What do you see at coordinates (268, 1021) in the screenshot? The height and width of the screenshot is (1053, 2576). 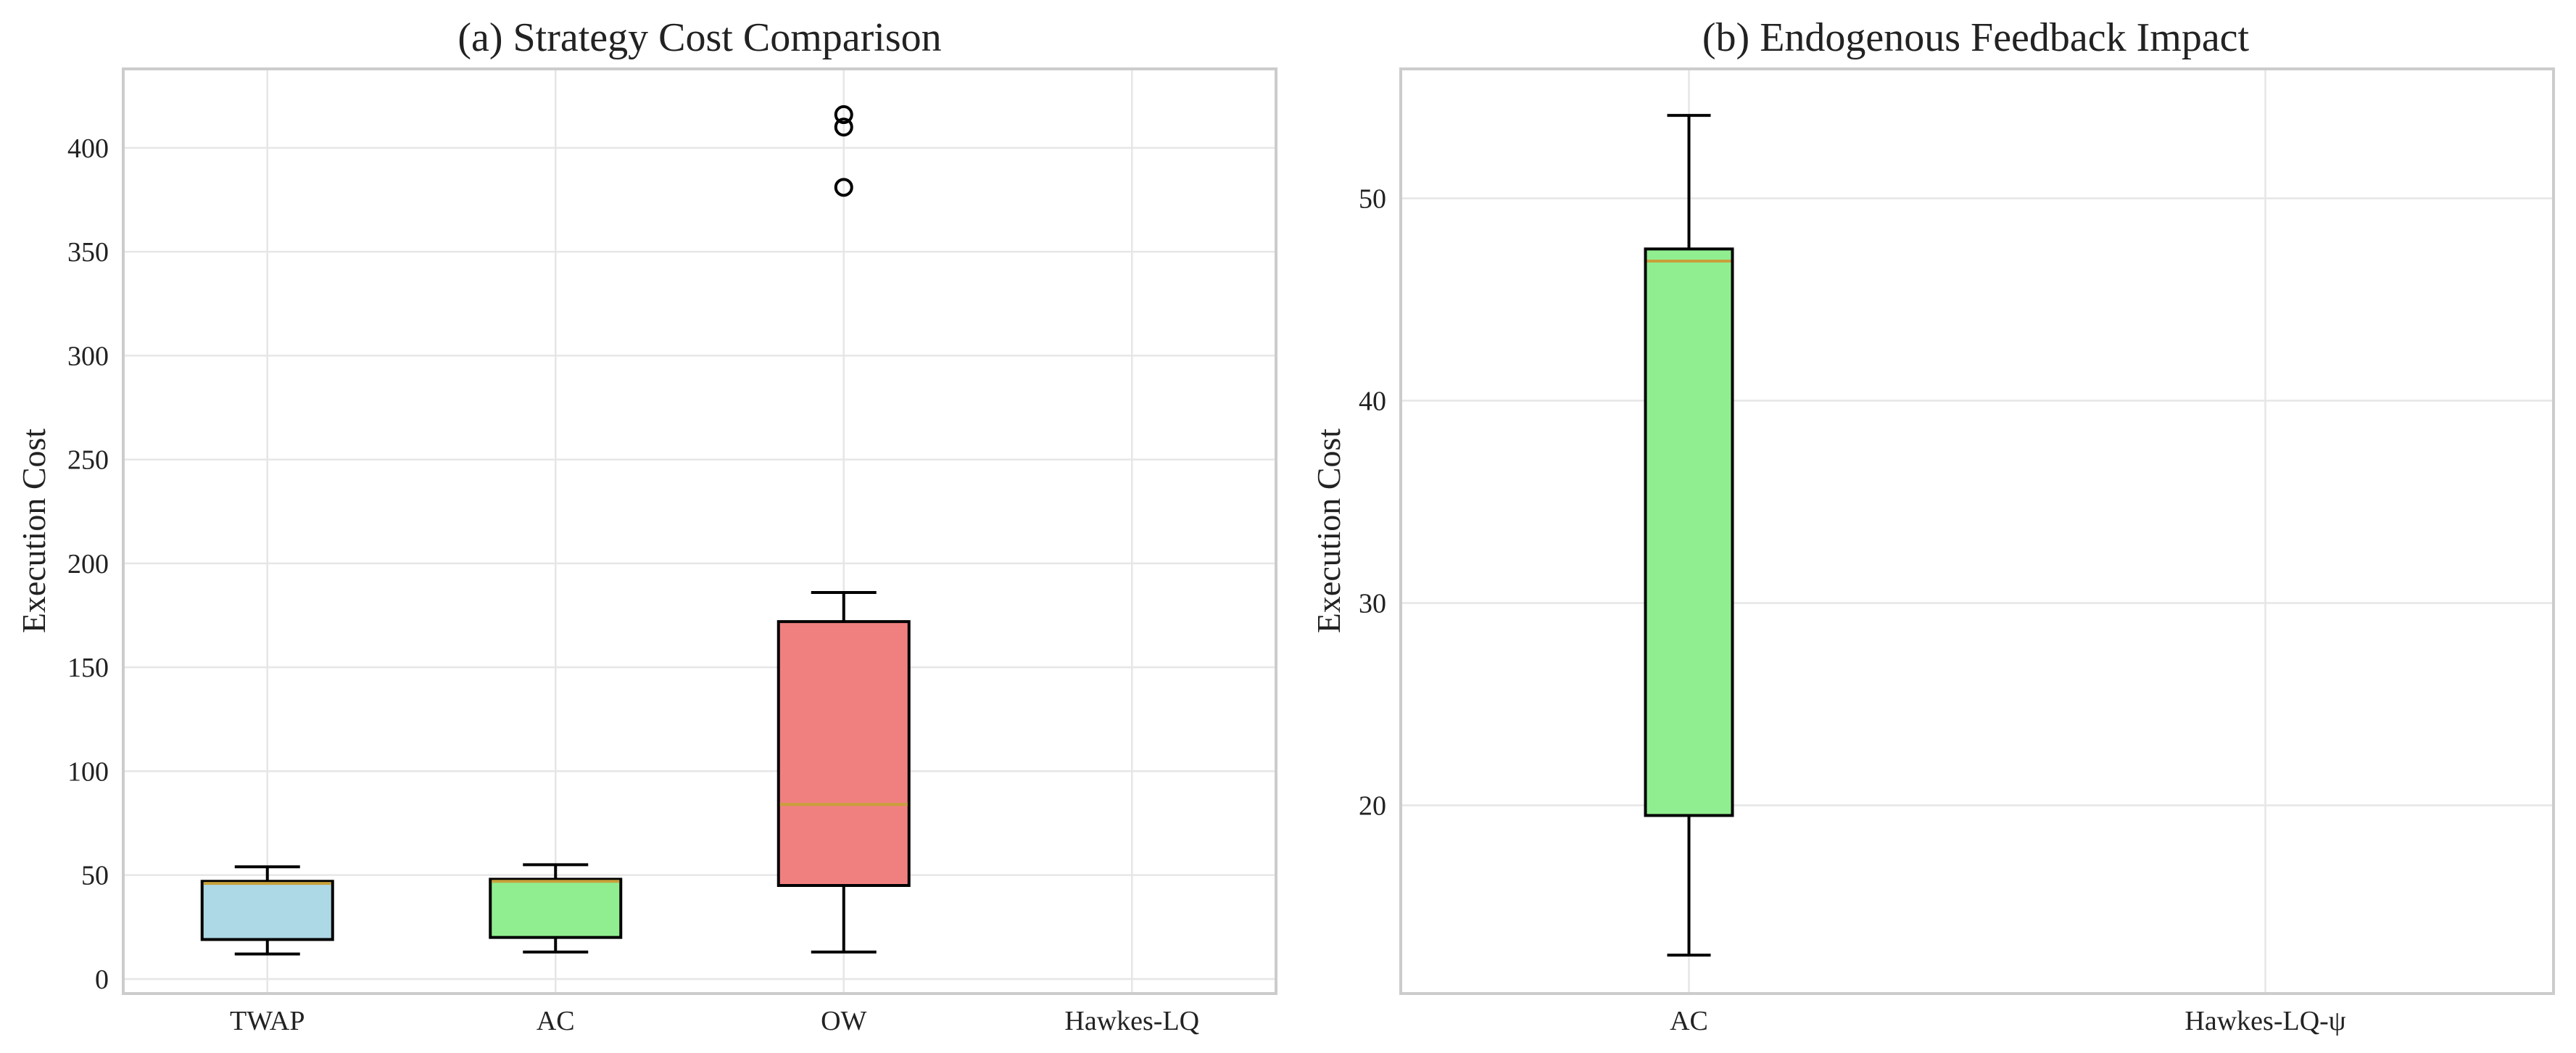 I see `x-tick-label: TWAP` at bounding box center [268, 1021].